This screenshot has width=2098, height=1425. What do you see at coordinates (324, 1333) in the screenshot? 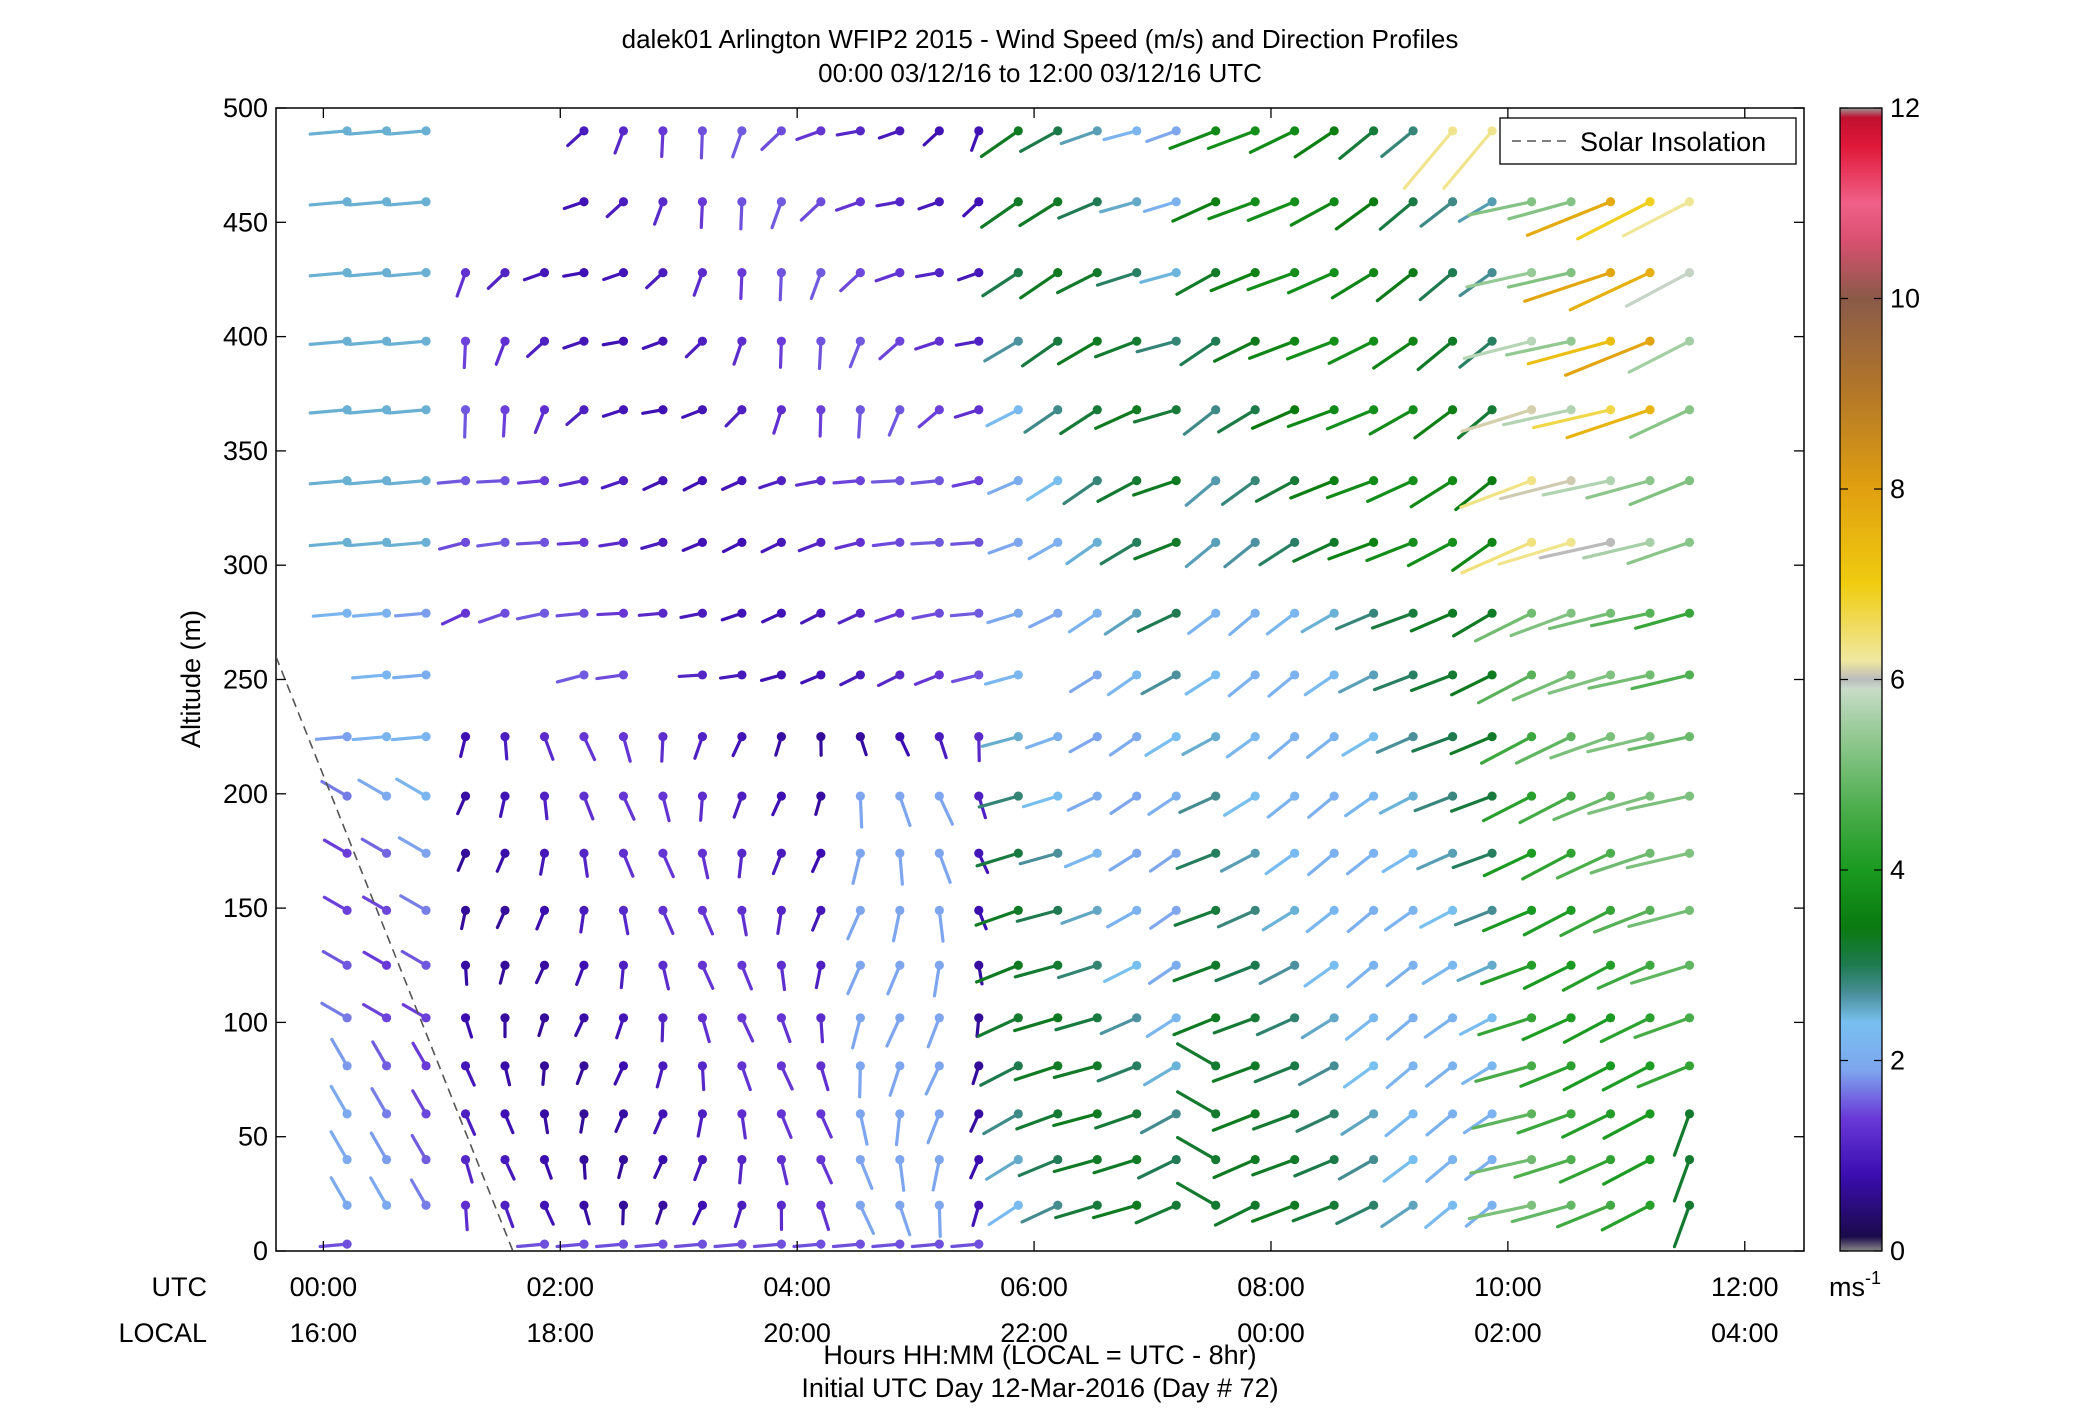
I see `x-tick-label-local: 16:00` at bounding box center [324, 1333].